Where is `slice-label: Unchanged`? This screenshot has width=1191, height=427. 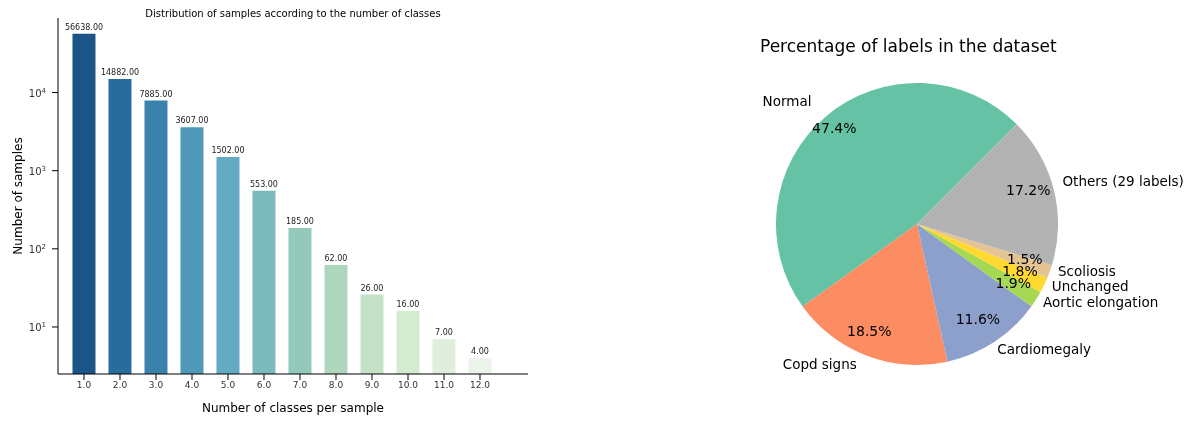 slice-label: Unchanged is located at coordinates (1090, 286).